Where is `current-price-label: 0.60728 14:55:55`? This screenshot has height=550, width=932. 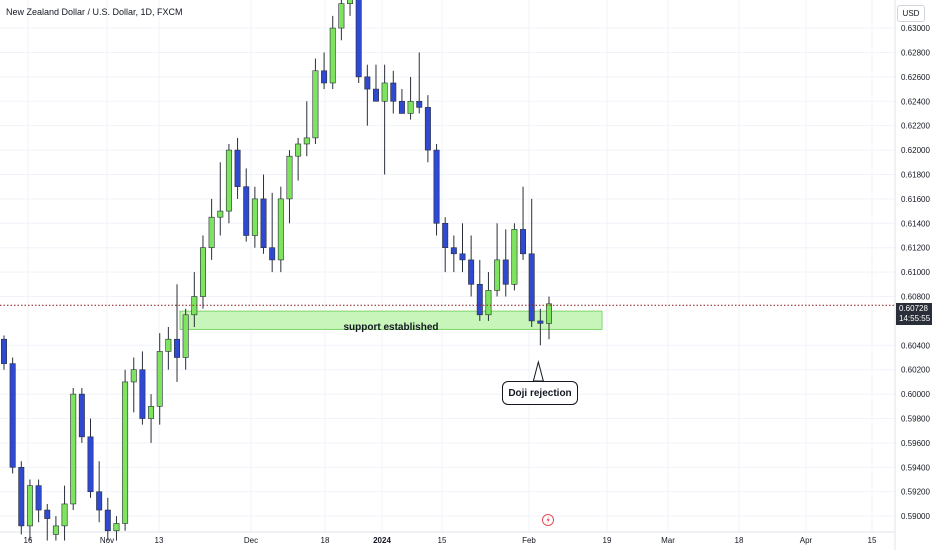
current-price-label: 0.60728 14:55:55 is located at coordinates (914, 314).